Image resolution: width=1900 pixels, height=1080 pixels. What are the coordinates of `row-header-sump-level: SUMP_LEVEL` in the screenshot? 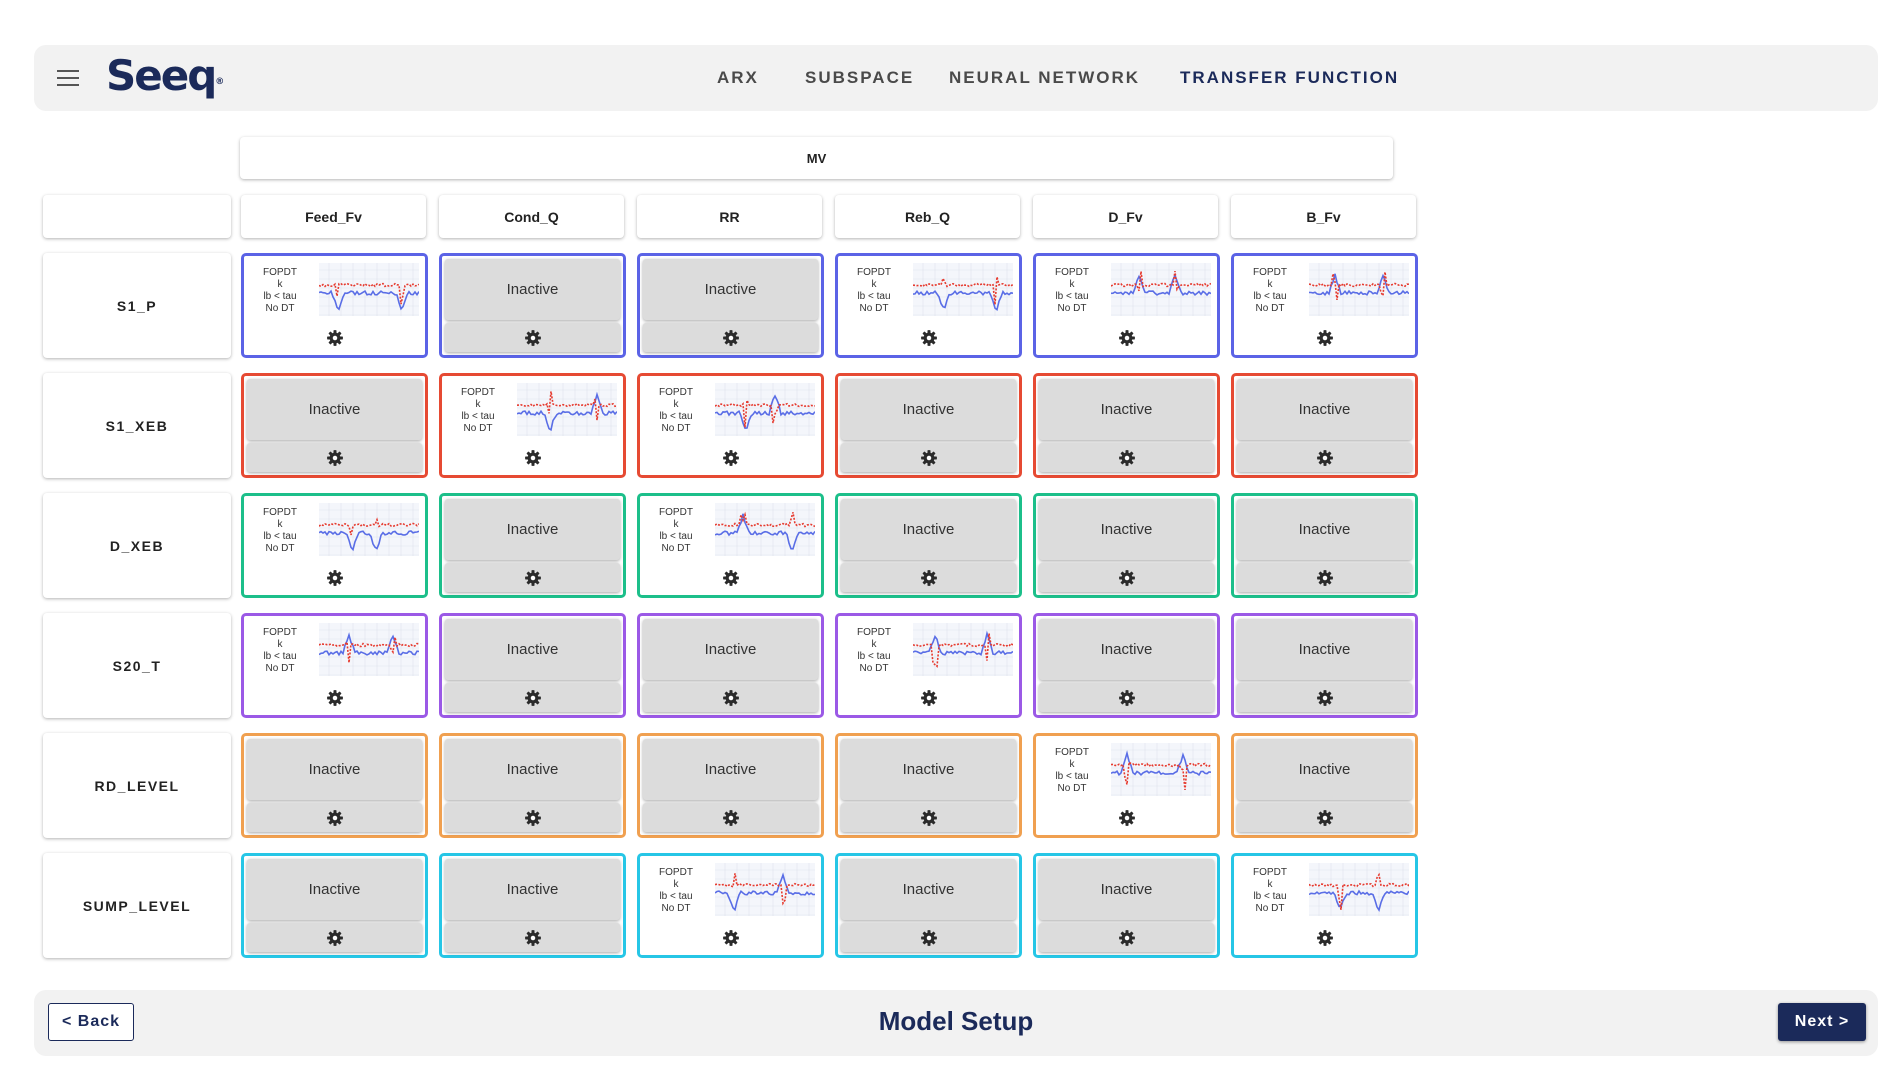 It's located at (137, 905).